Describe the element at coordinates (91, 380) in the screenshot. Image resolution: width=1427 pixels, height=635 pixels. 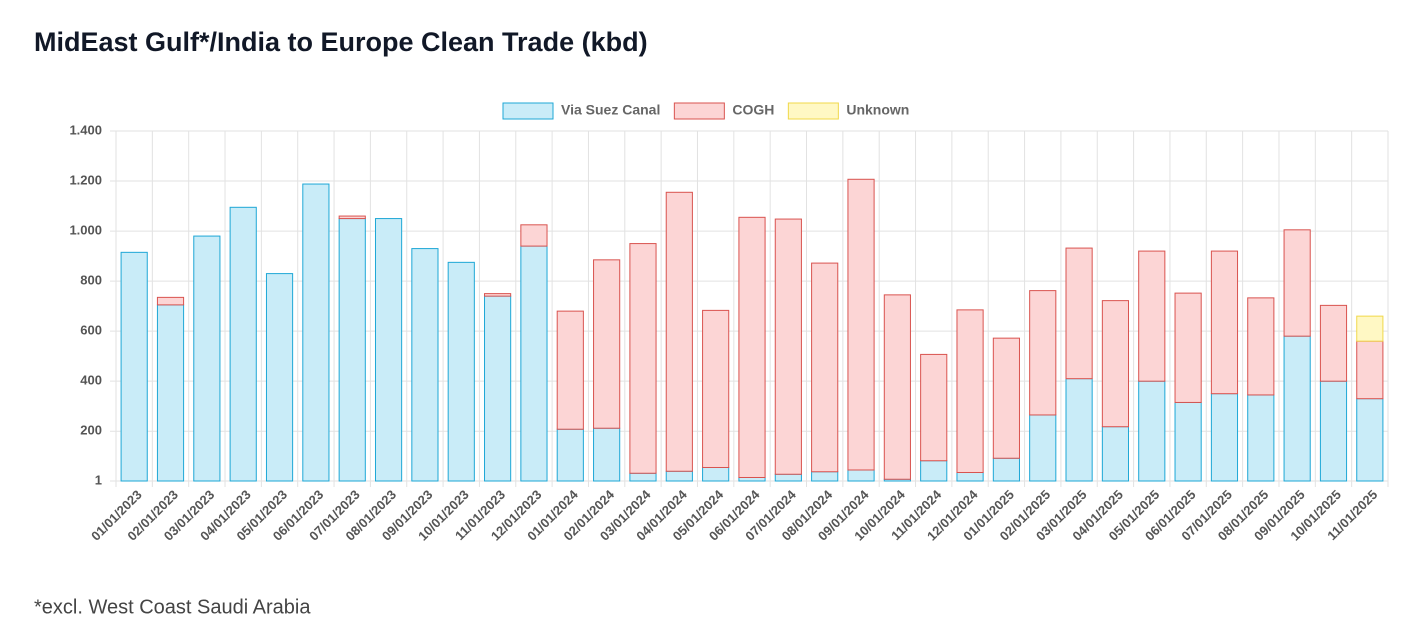
I see `y-tick-label: 400` at that location.